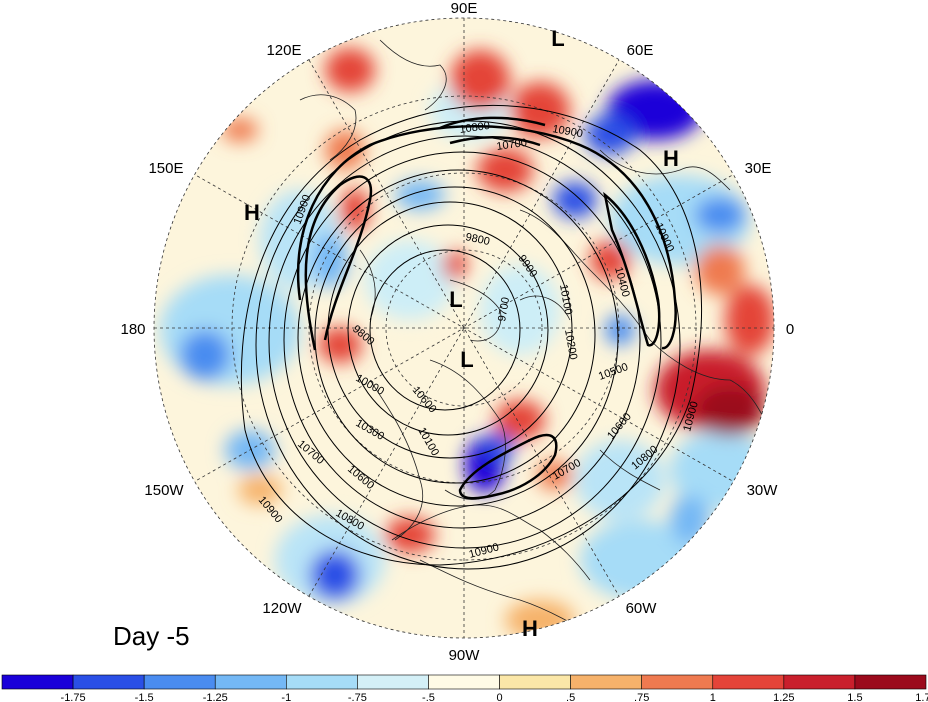 This screenshot has height=702, width=928. Describe the element at coordinates (73, 697) in the screenshot. I see `colorbar-tick-label: -1.75` at that location.